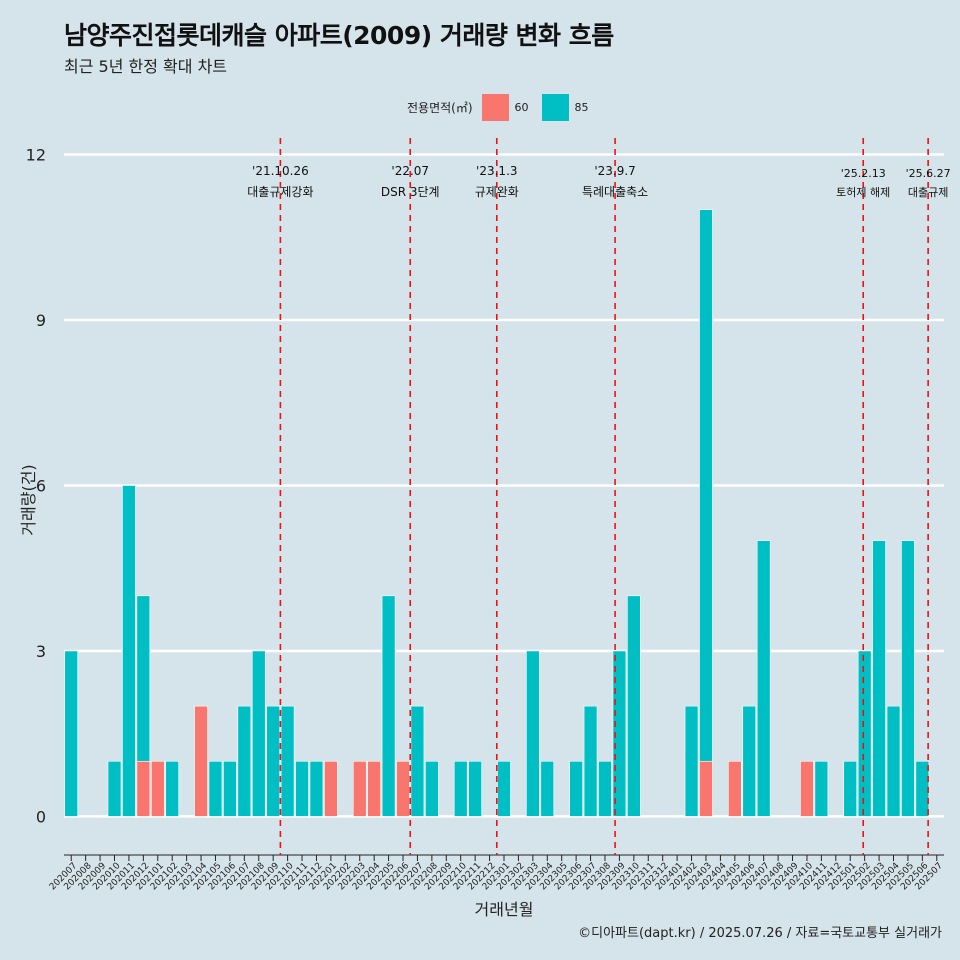  I want to click on legend-title: 전용면적(㎡), so click(440, 107).